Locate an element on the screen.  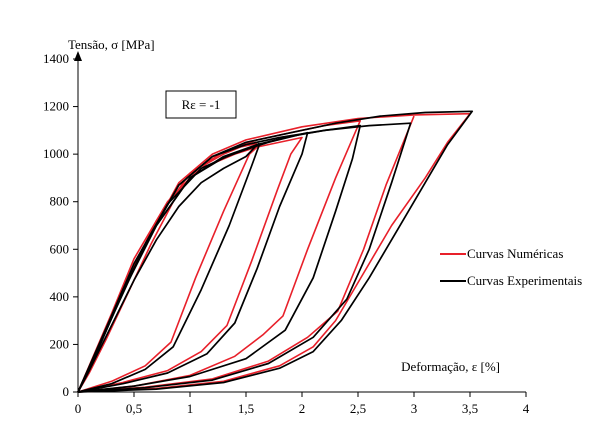
annotation-frame is located at coordinates (201, 104).